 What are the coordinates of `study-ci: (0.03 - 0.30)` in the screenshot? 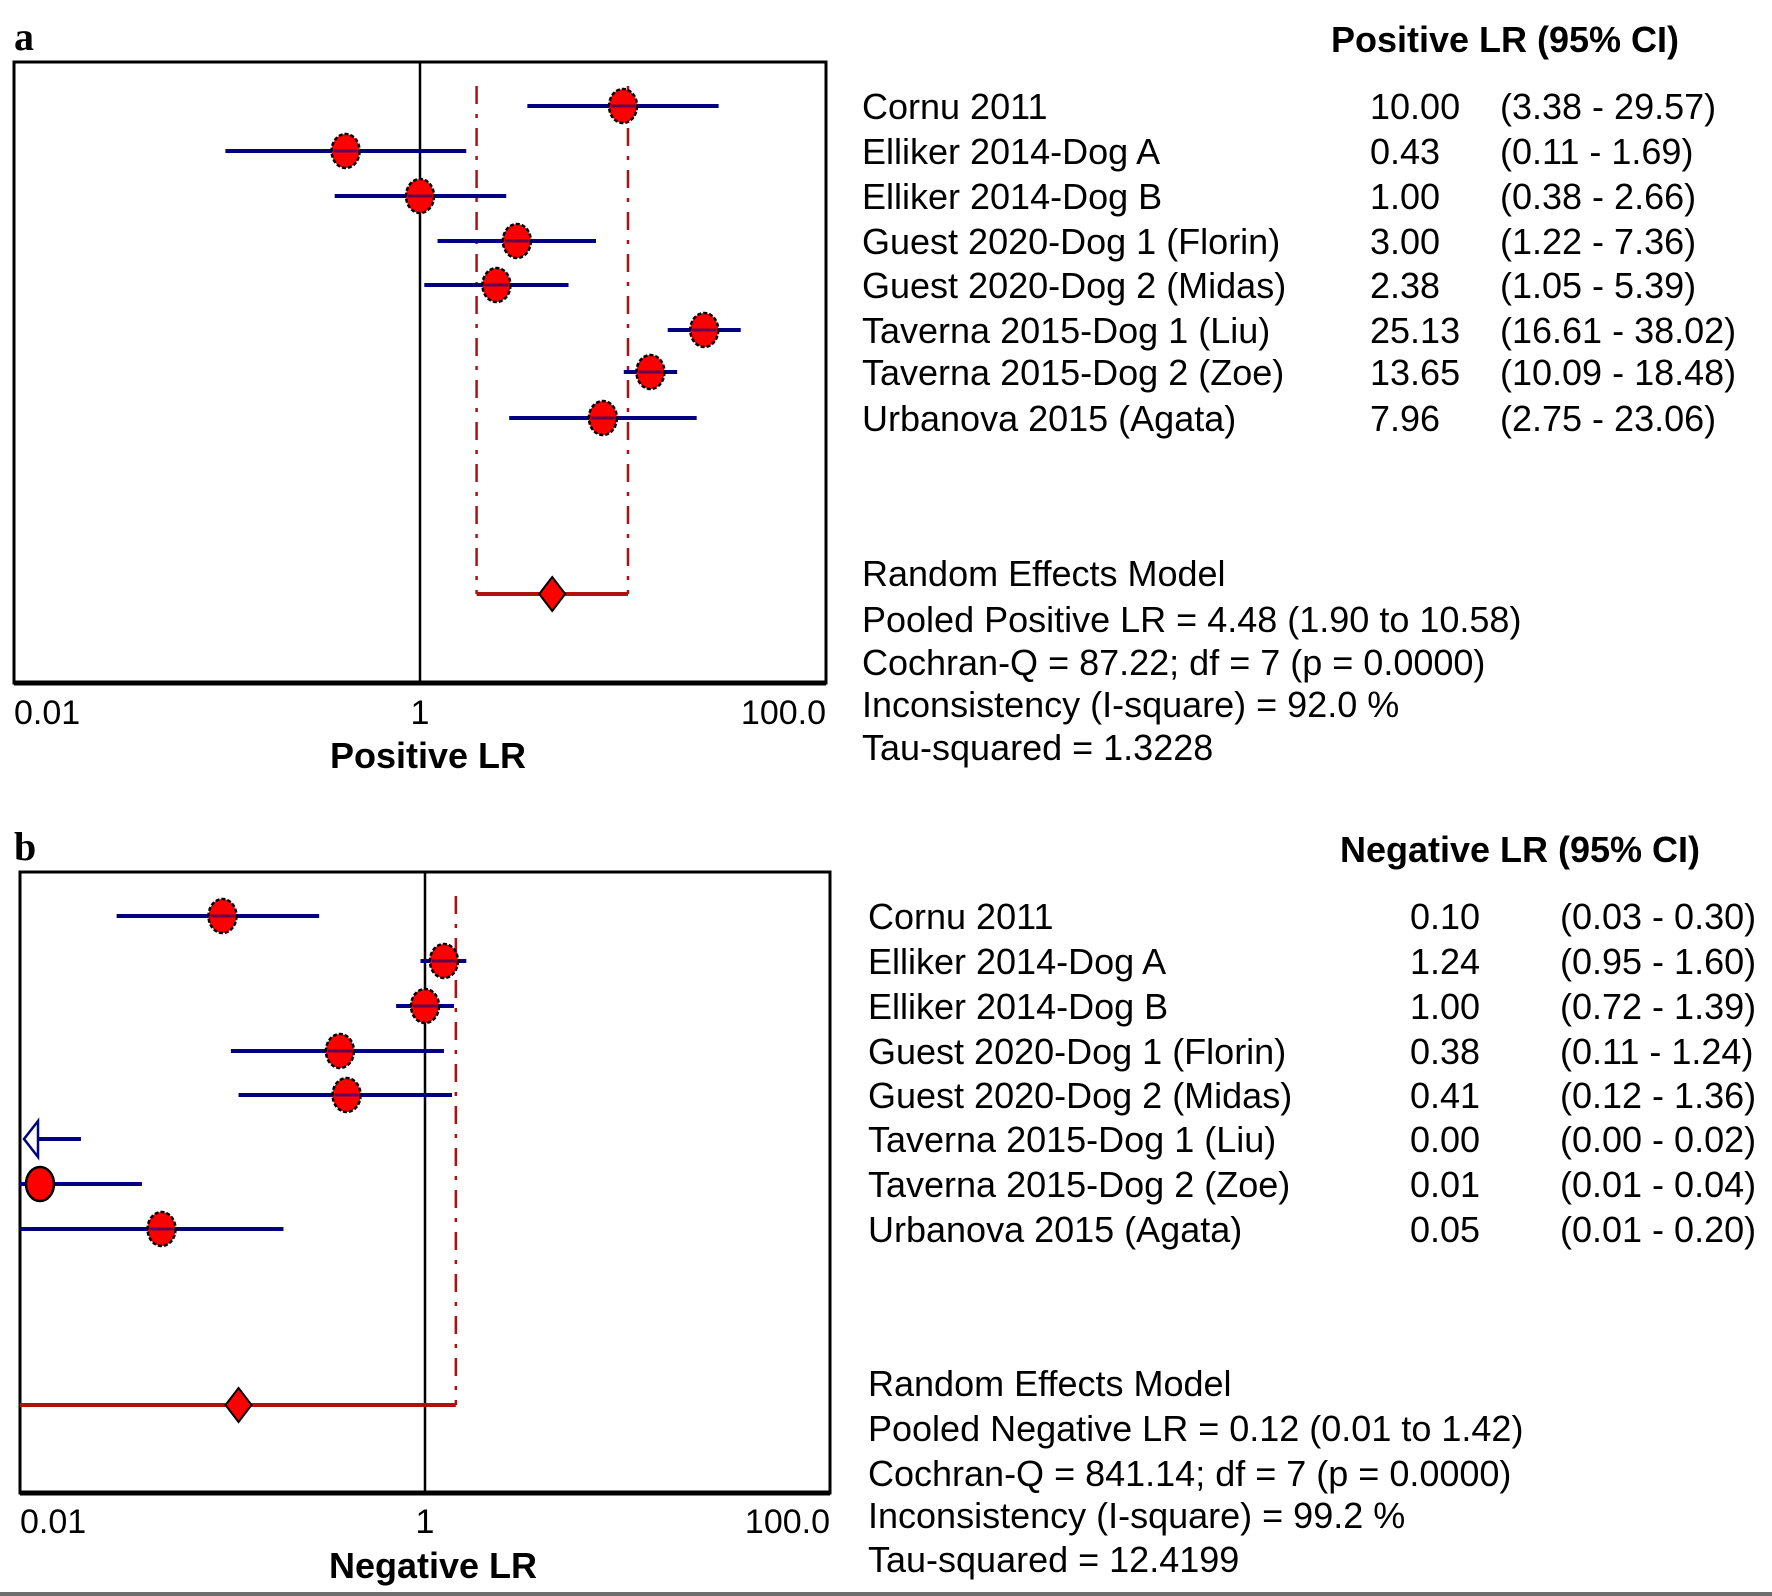 It's located at (1658, 916).